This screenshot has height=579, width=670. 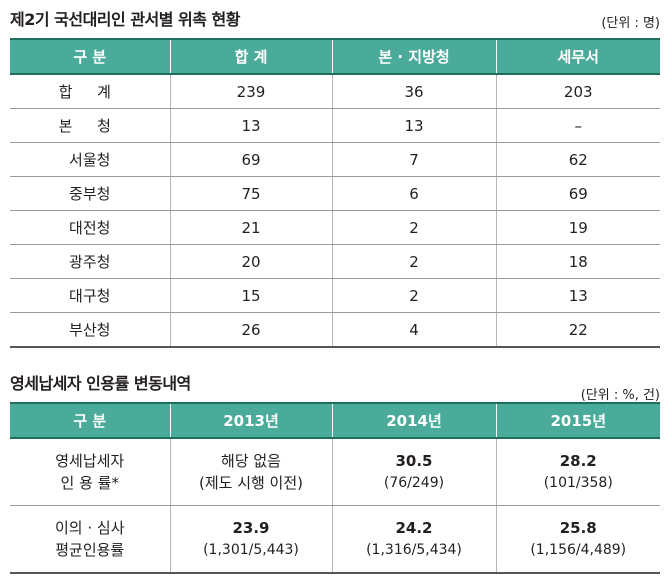 What do you see at coordinates (90, 193) in the screenshot?
I see `row-label: 중부청` at bounding box center [90, 193].